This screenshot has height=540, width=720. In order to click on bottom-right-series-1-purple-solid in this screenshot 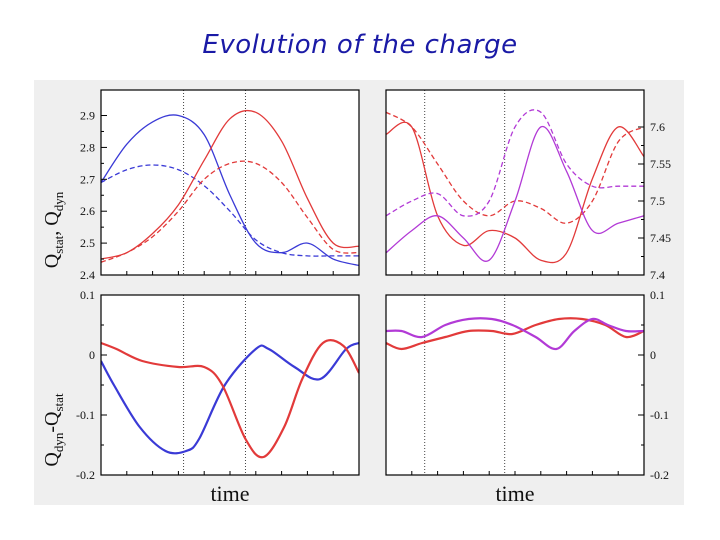, I will do `click(515, 334)`.